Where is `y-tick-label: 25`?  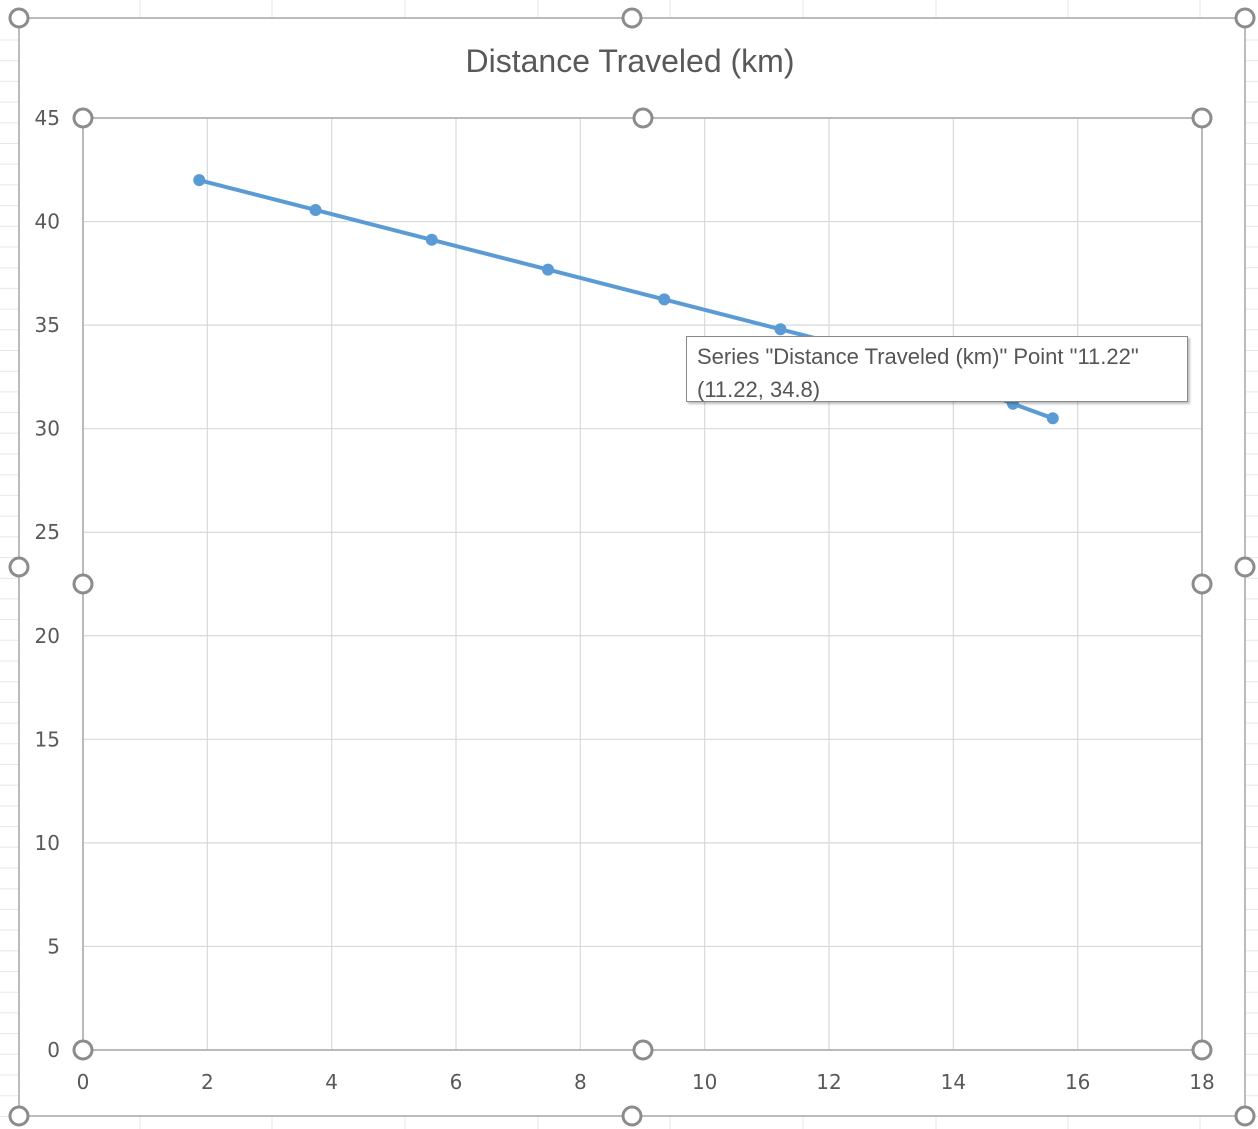 y-tick-label: 25 is located at coordinates (47, 532).